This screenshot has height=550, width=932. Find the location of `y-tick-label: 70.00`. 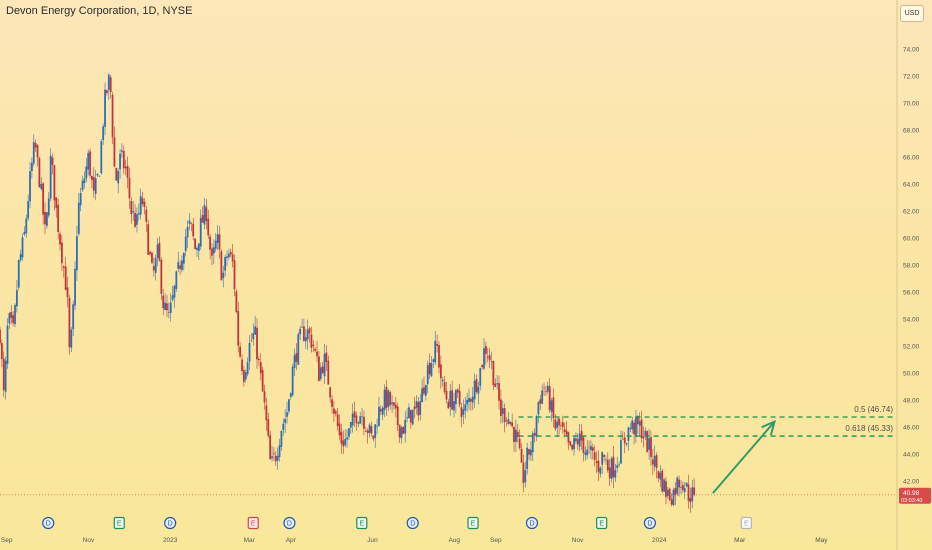

y-tick-label: 70.00 is located at coordinates (911, 104).